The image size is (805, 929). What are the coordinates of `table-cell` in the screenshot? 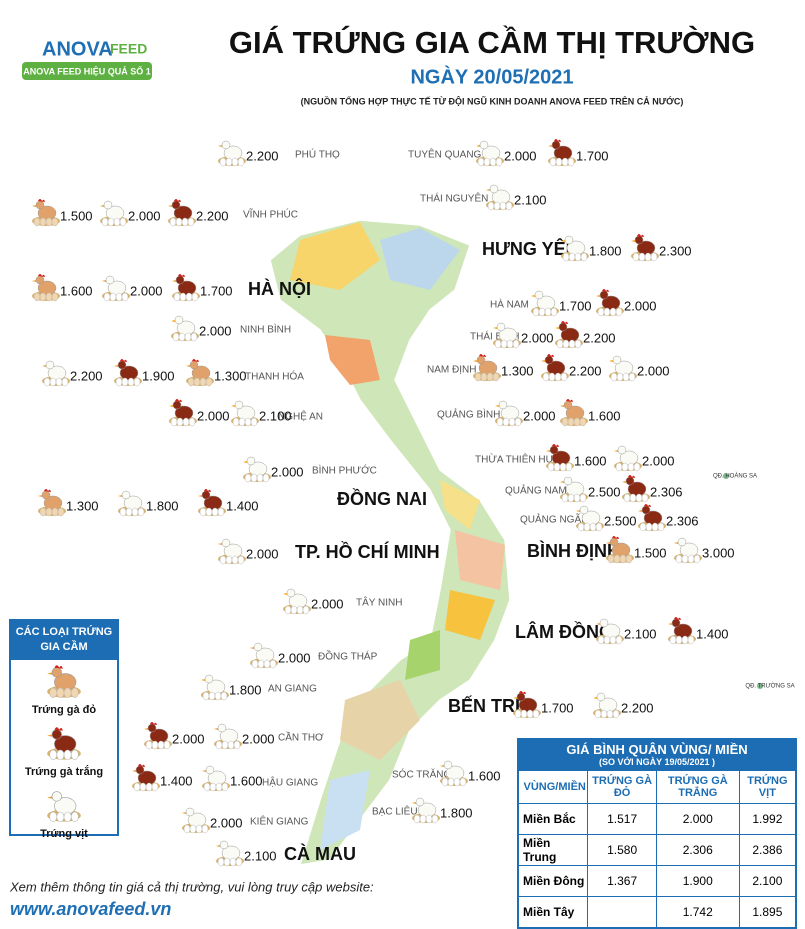 It's located at (622, 912).